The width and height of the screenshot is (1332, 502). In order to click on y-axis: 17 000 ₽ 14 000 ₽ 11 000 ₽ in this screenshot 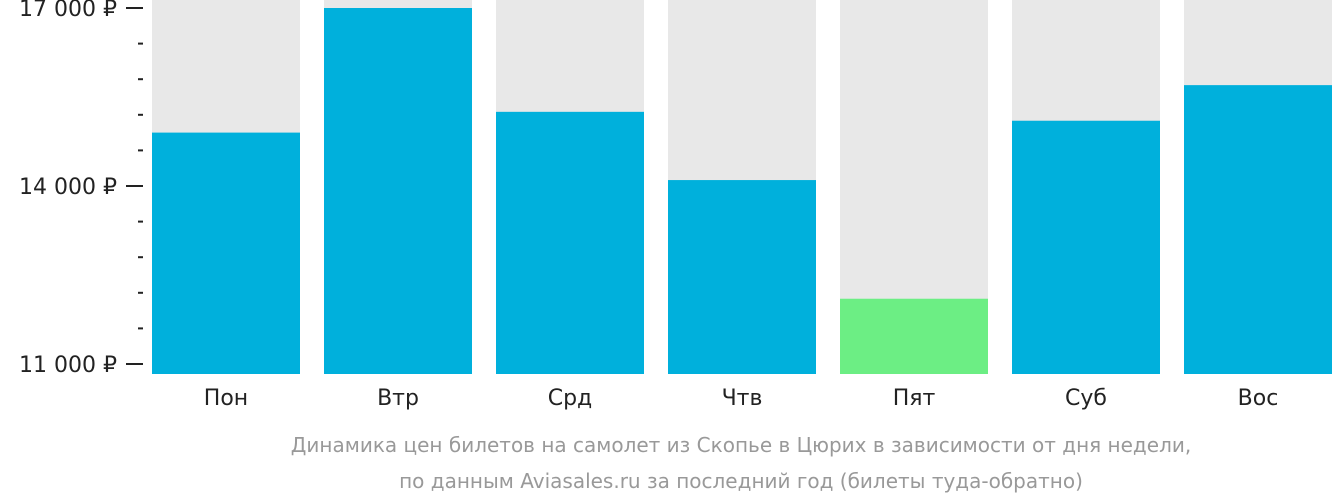, I will do `click(81, 189)`.